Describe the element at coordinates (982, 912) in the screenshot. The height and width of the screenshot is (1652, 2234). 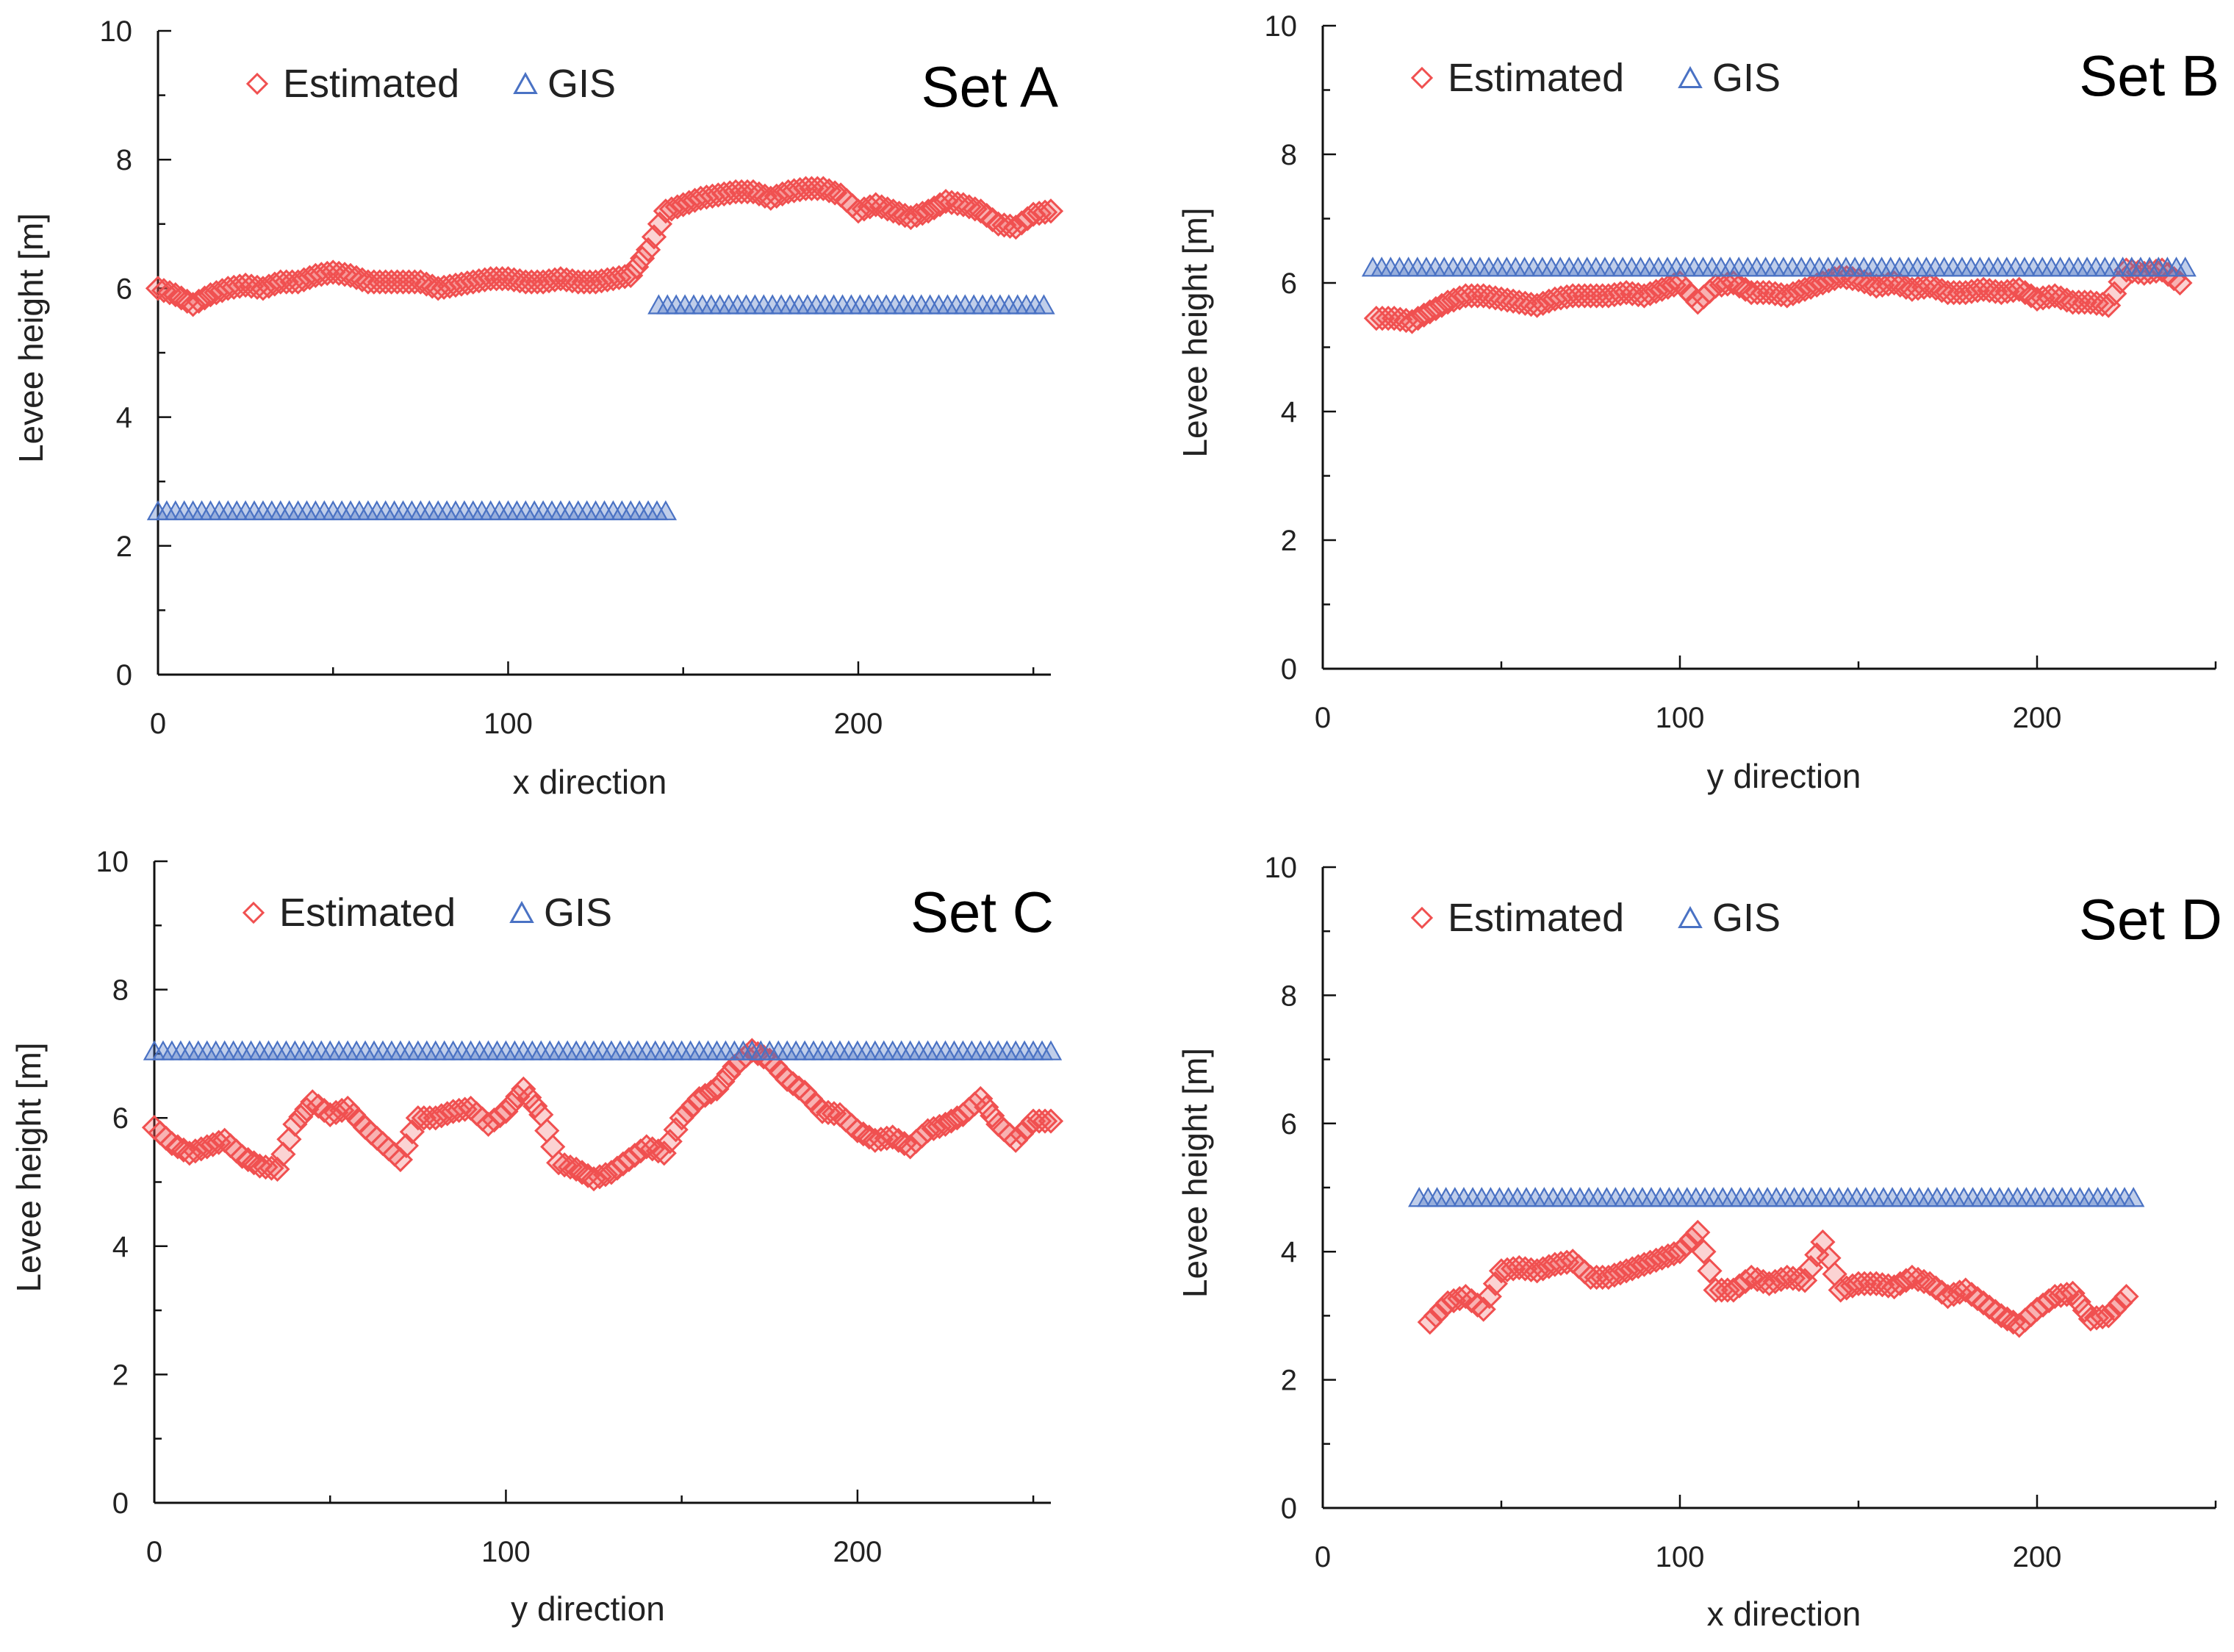
I see `panel-title: Set C` at that location.